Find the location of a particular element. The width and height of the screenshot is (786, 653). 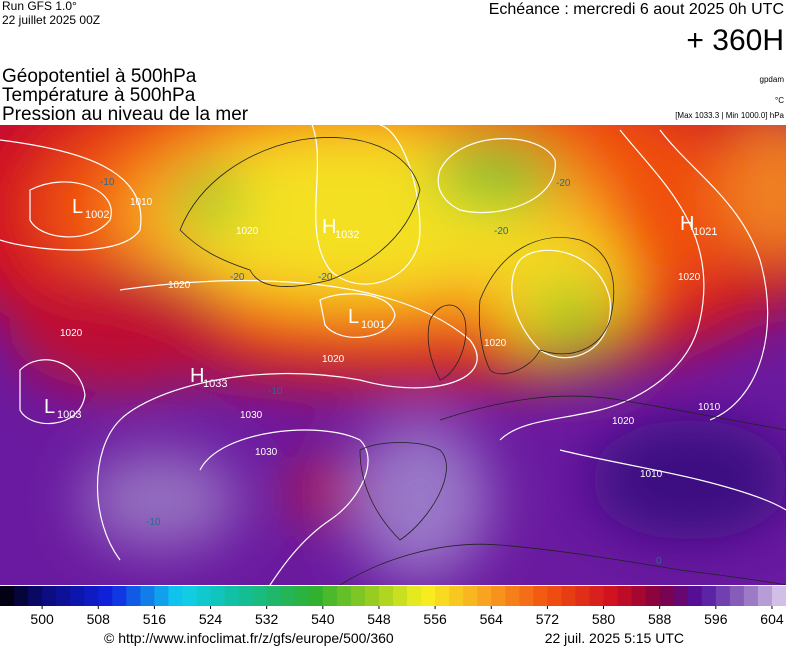

unit-label: gpdam is located at coordinates (772, 79).